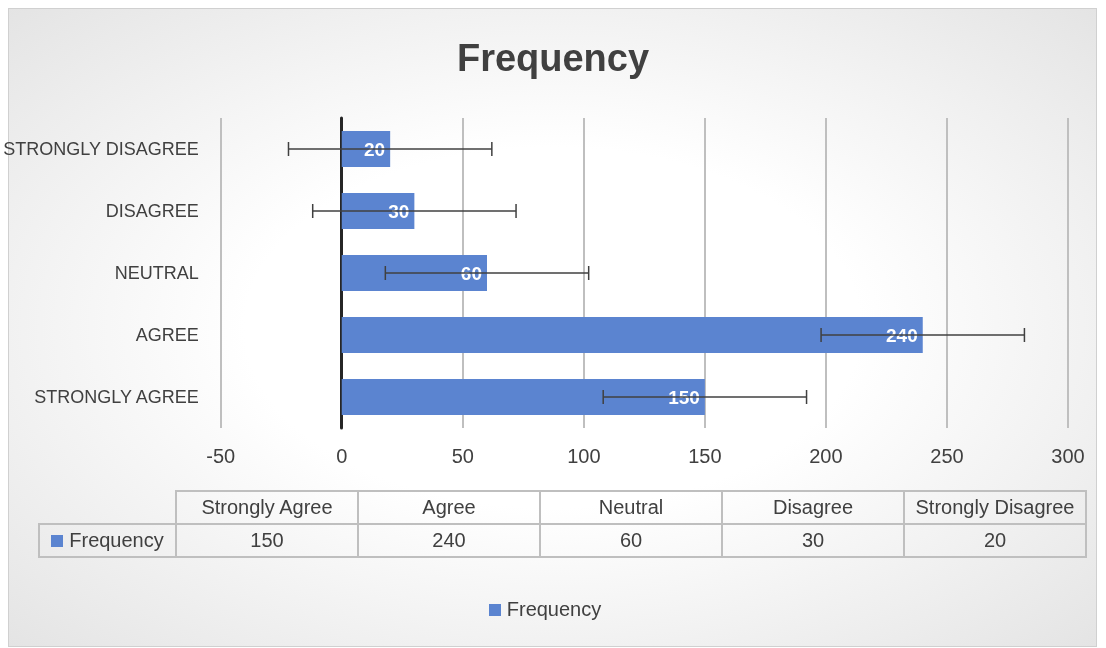 The height and width of the screenshot is (648, 1106). Describe the element at coordinates (156, 273) in the screenshot. I see `y-tick-label: NEUTRAL` at that location.